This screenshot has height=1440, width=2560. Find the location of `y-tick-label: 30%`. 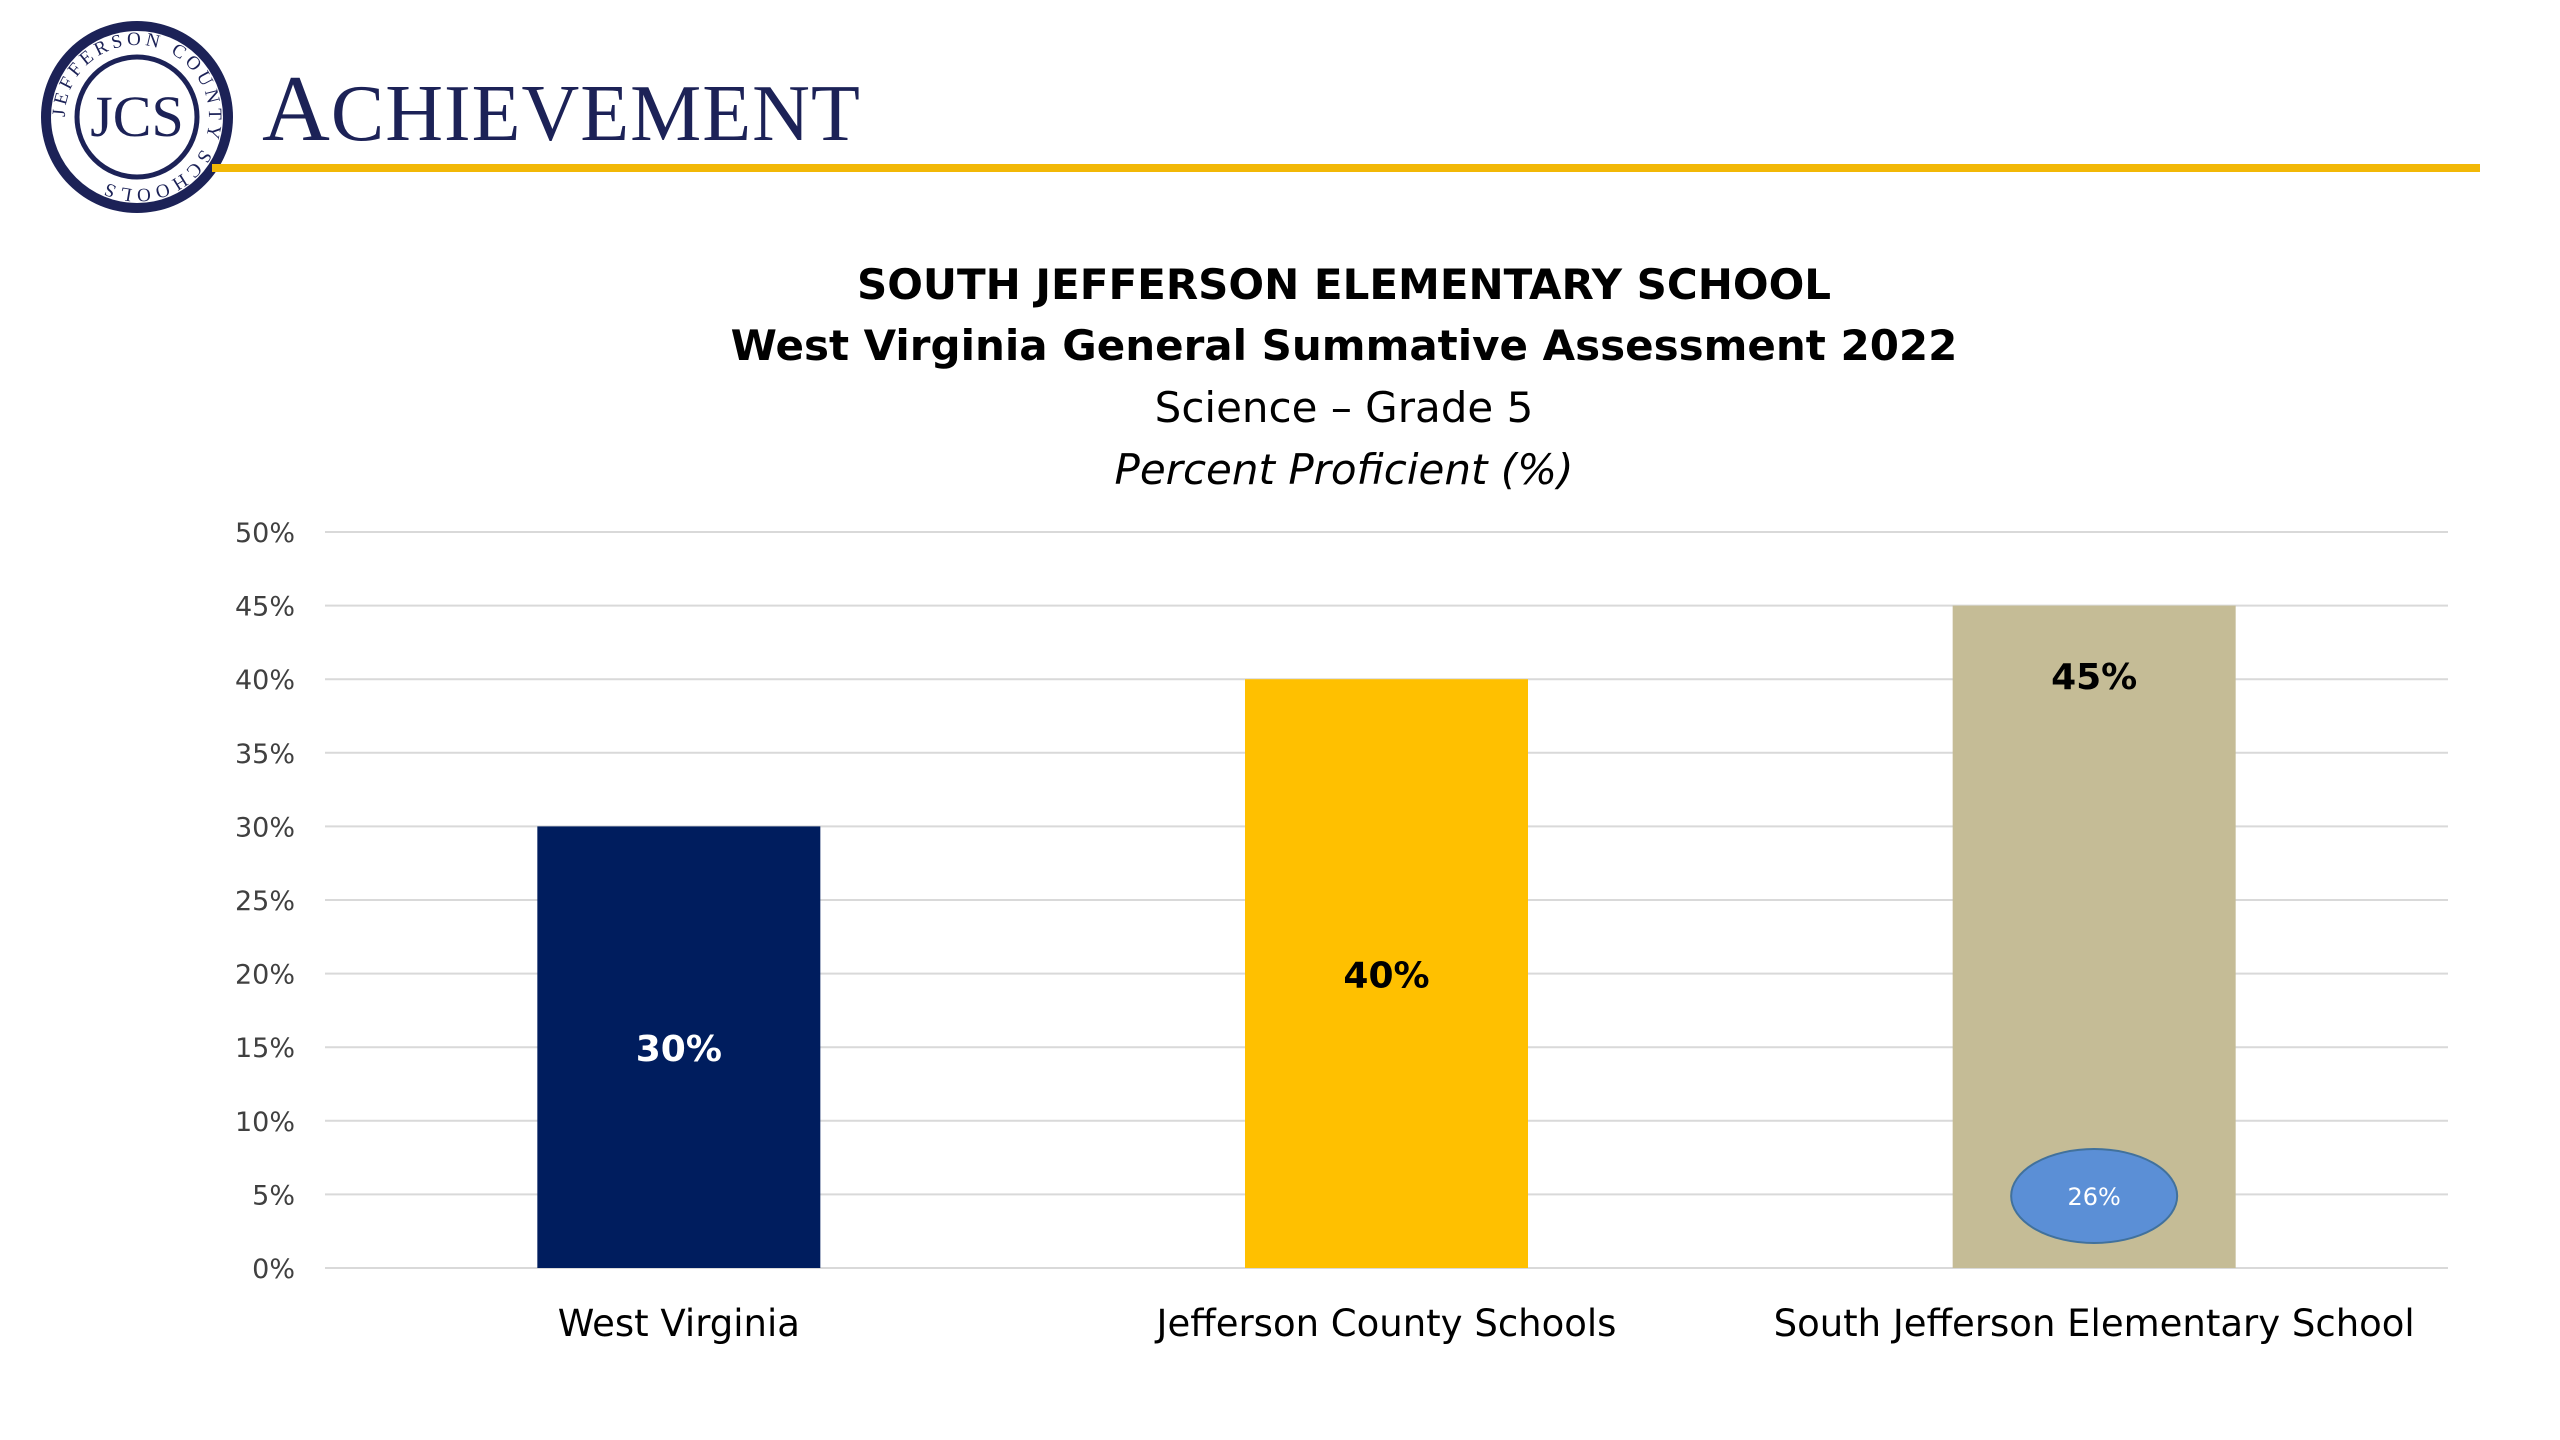

y-tick-label: 30% is located at coordinates (265, 827).